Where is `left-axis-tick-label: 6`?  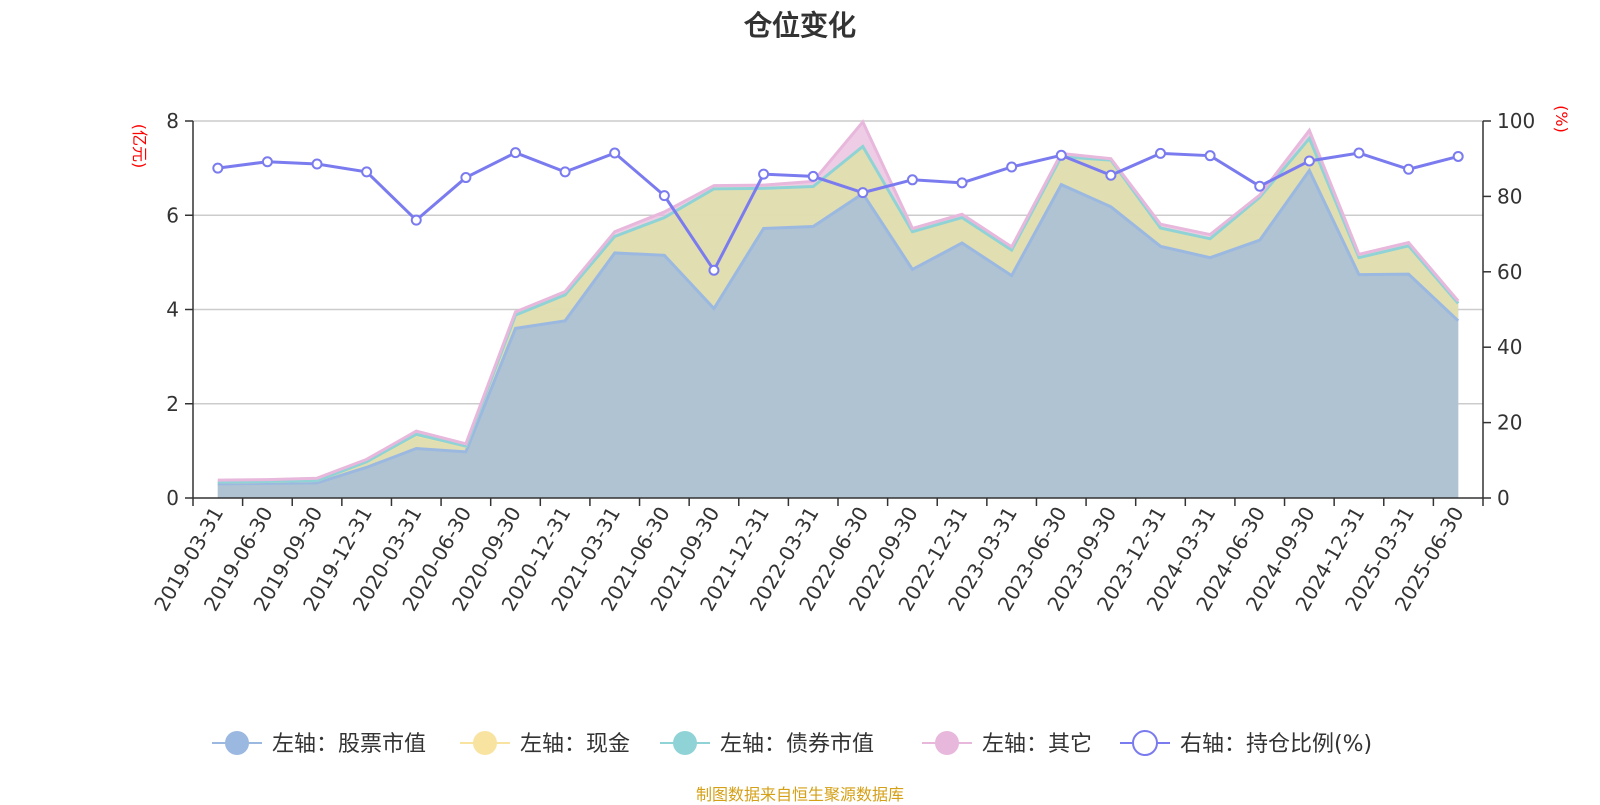
left-axis-tick-label: 6 is located at coordinates (172, 215).